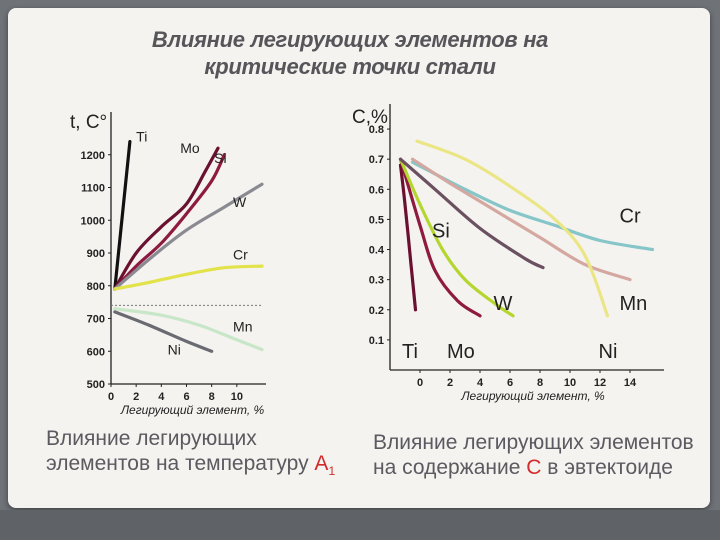 Image resolution: width=720 pixels, height=540 pixels. What do you see at coordinates (533, 442) in the screenshot?
I see `caption-right-line-1: Влияние легирующих элементов` at bounding box center [533, 442].